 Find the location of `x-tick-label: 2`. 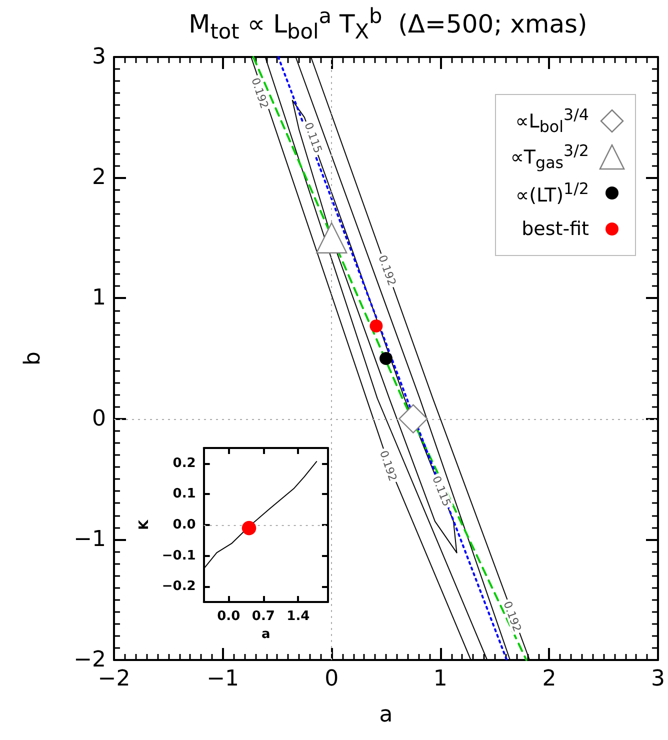

x-tick-label: 2 is located at coordinates (549, 679).